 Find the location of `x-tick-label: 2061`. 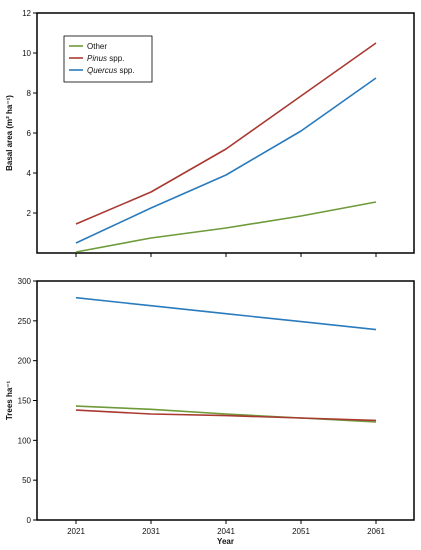

x-tick-label: 2061 is located at coordinates (376, 531).